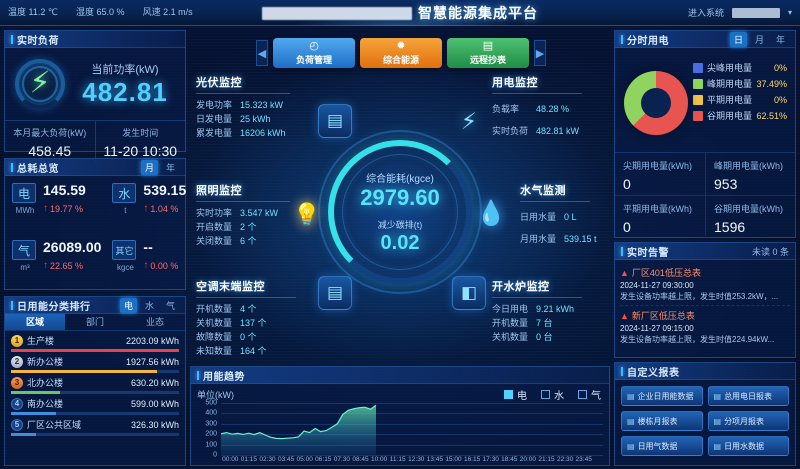 The width and height of the screenshot is (800, 469). Describe the element at coordinates (744, 421) in the screenshot. I see `button-label: 分项月报表` at that location.